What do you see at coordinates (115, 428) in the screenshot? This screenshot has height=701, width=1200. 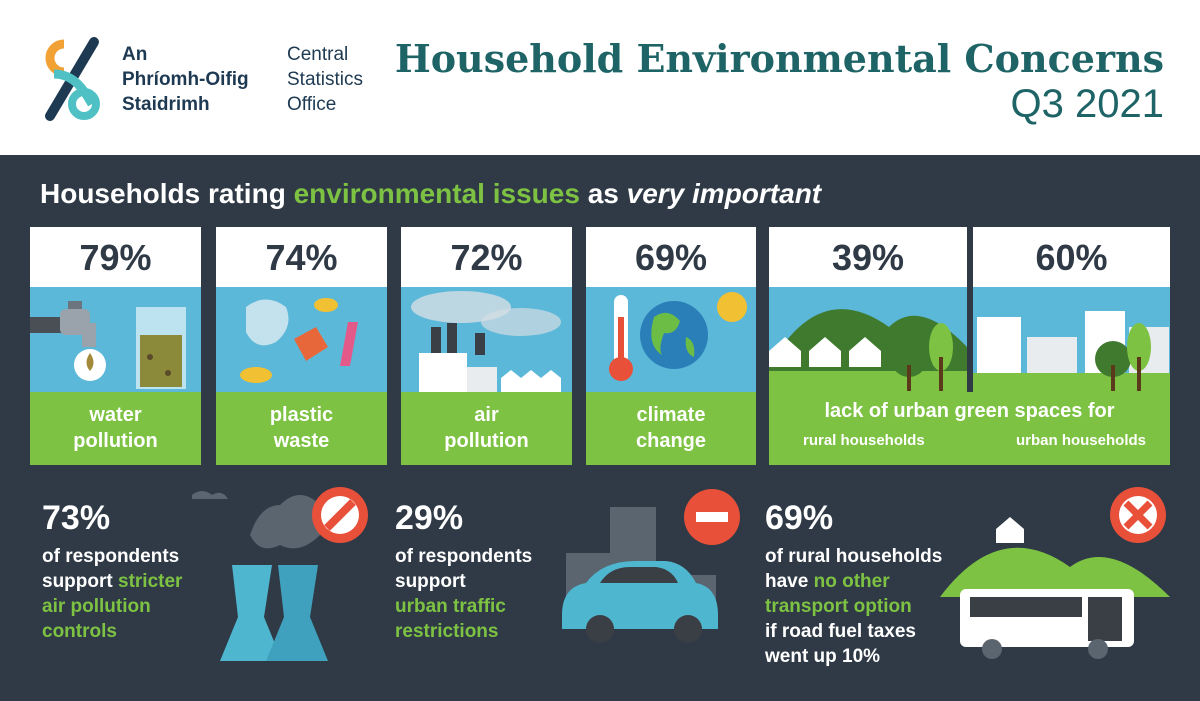 I see `card-label: water pollution` at bounding box center [115, 428].